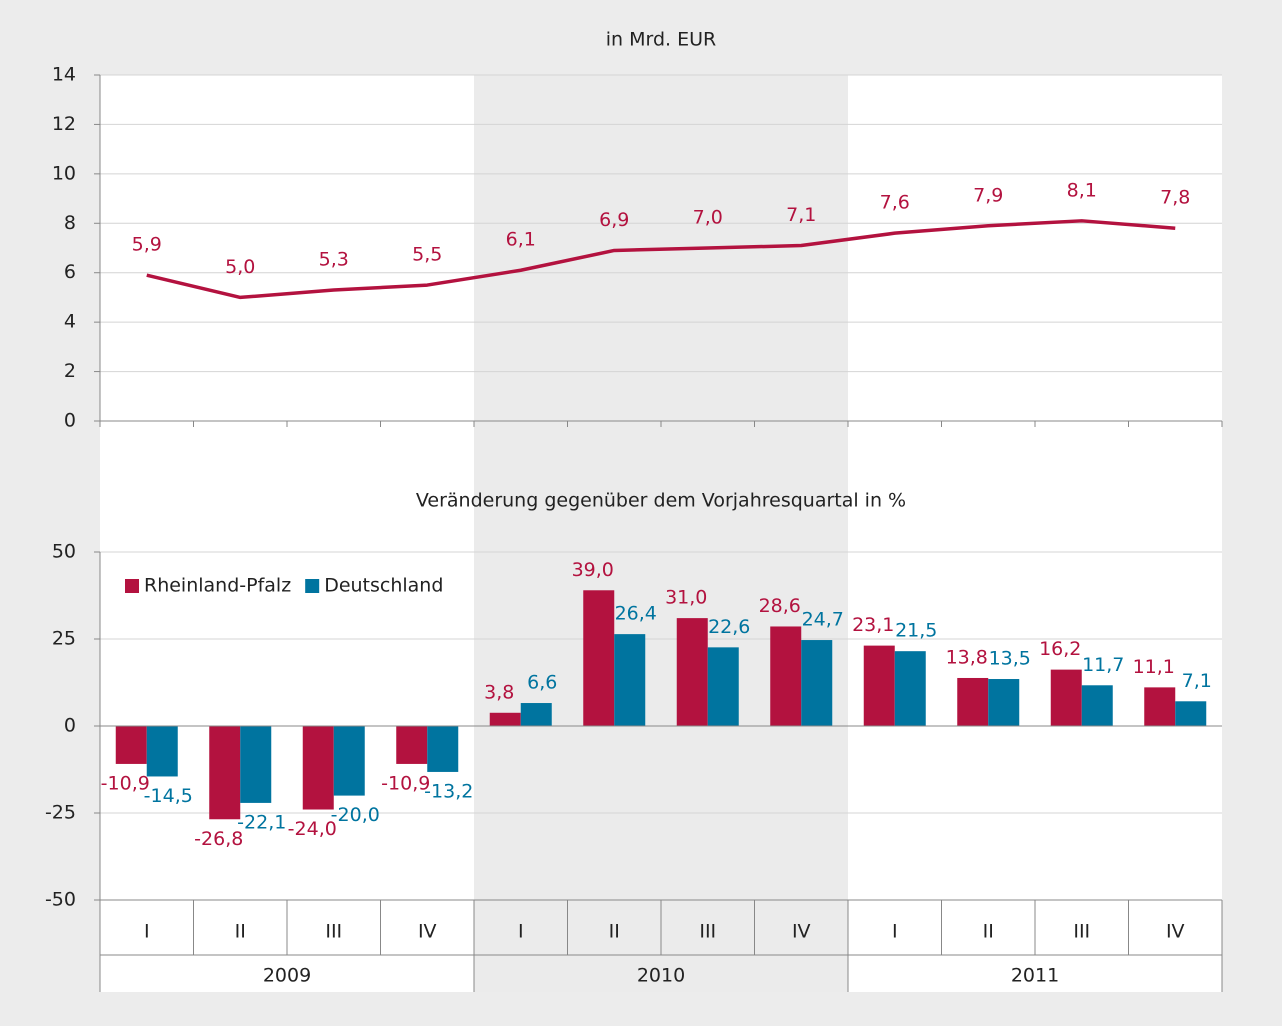 The image size is (1282, 1026). I want to click on data-label: 6,1, so click(521, 240).